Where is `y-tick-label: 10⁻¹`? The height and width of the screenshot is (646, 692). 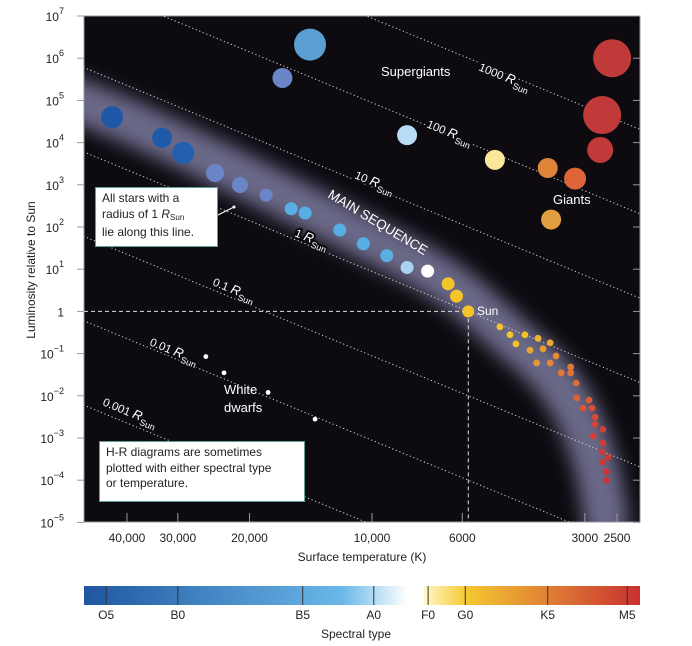
y-tick-label: 10⁻¹ is located at coordinates (52, 353).